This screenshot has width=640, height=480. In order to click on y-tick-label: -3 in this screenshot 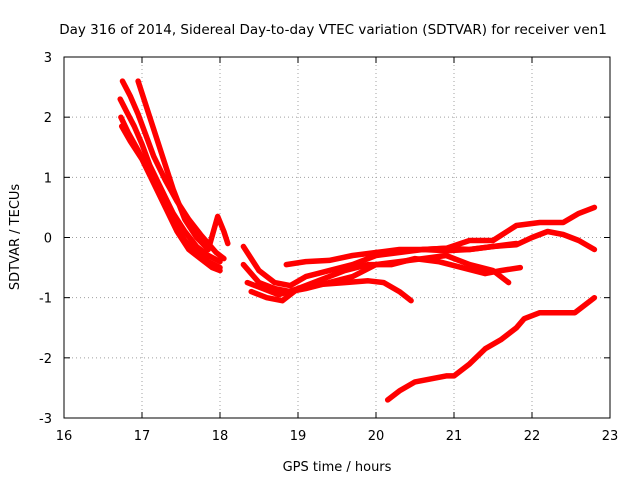, I will do `click(45, 419)`.